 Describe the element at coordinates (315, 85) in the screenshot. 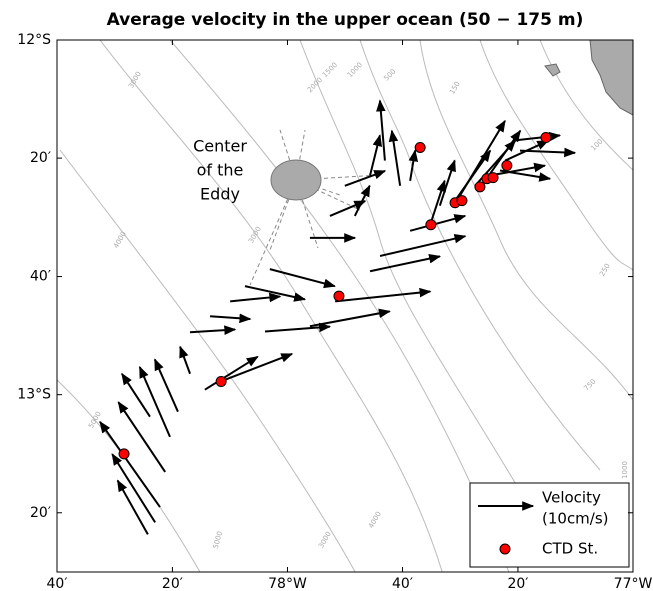

I see `contour-label: 2000` at that location.